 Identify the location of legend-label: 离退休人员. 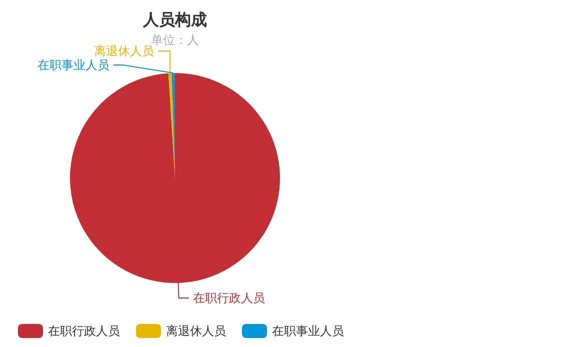
(196, 331).